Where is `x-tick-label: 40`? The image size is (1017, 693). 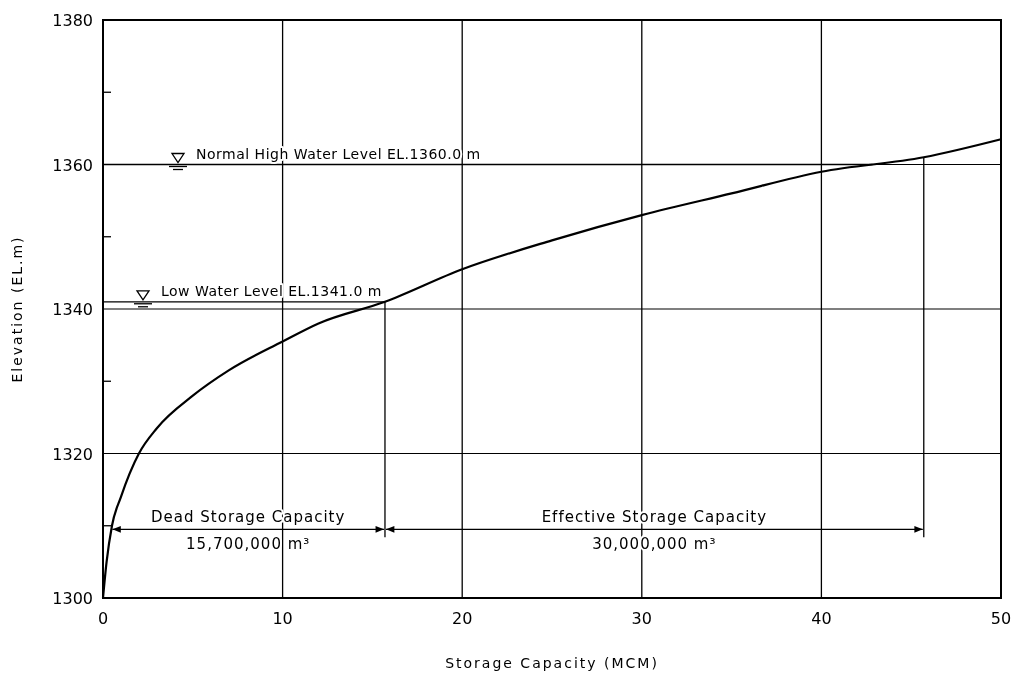 x-tick-label: 40 is located at coordinates (821, 618).